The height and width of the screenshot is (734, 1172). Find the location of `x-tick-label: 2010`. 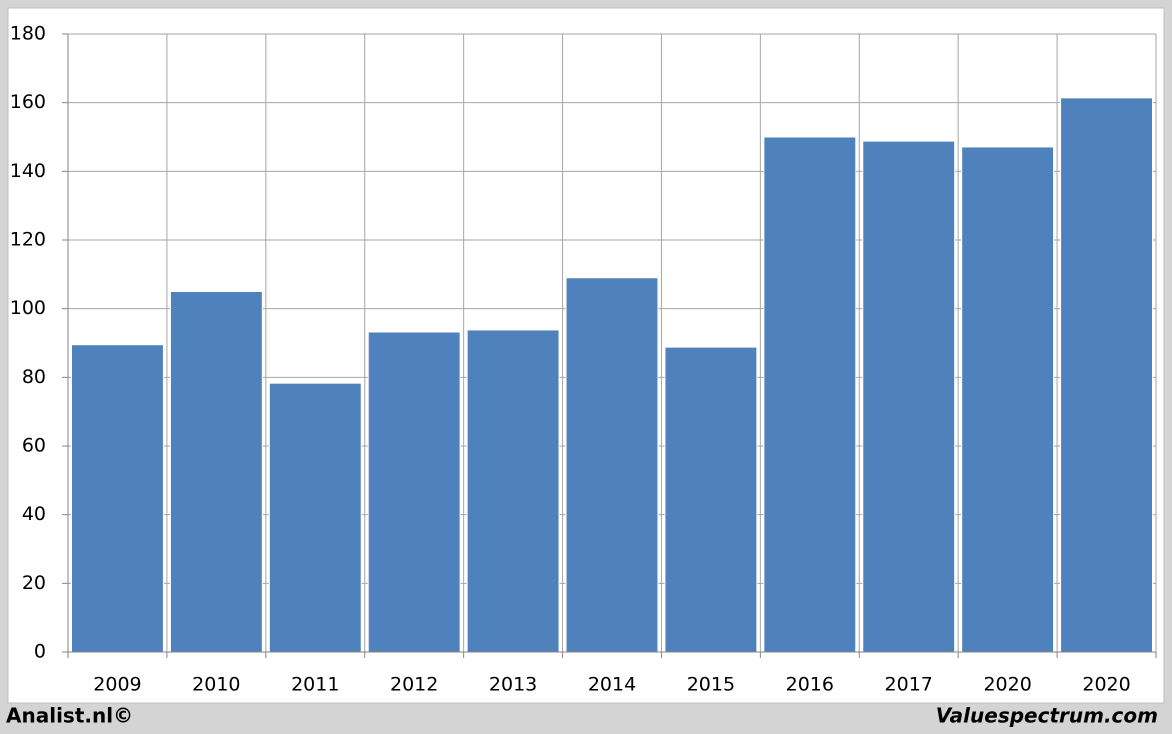

x-tick-label: 2010 is located at coordinates (216, 685).